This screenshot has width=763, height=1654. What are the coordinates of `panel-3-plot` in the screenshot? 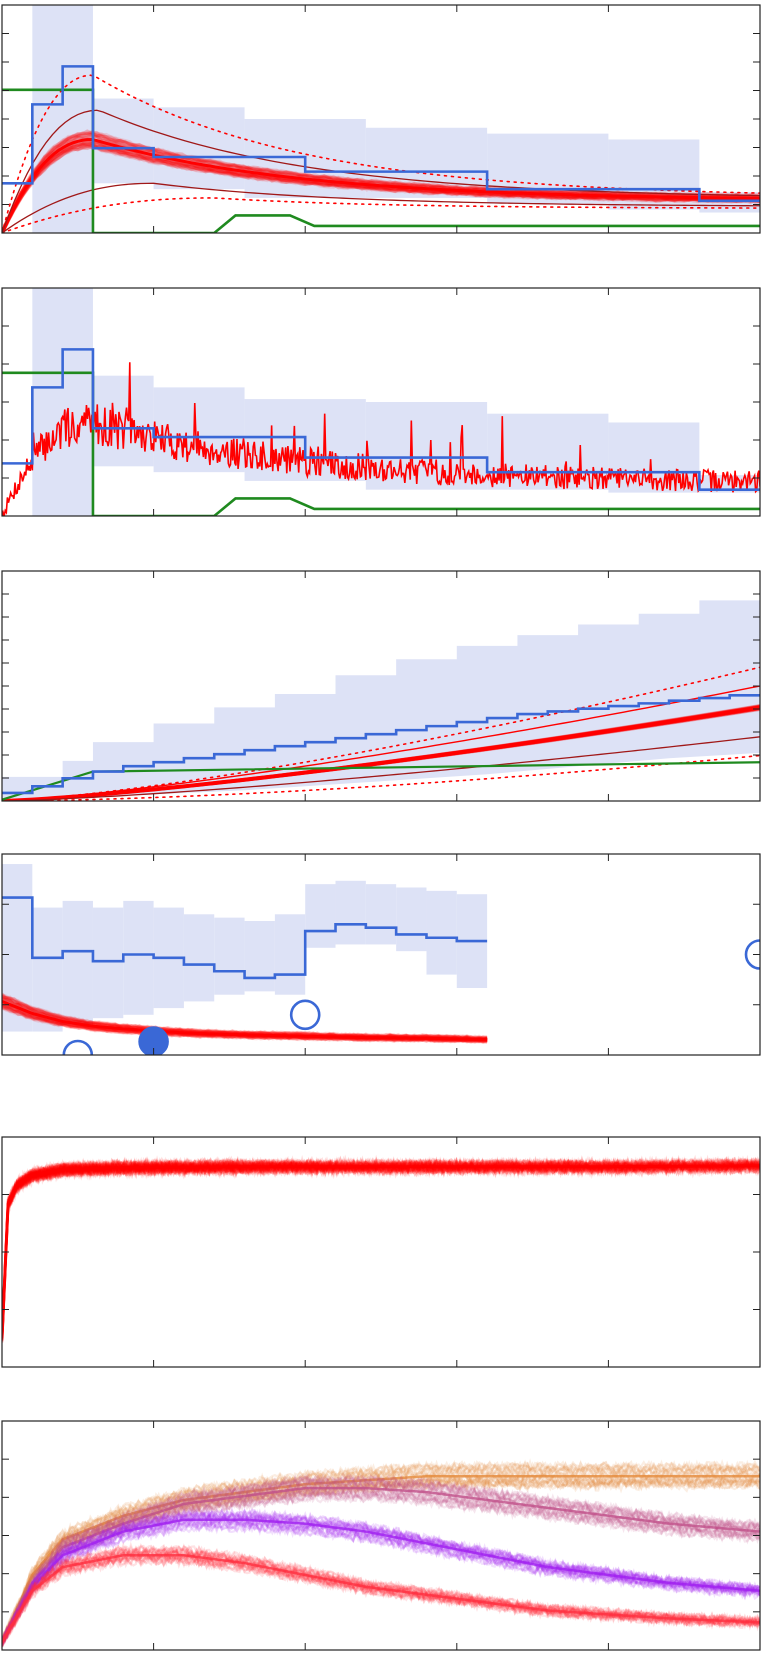 It's located at (381, 695).